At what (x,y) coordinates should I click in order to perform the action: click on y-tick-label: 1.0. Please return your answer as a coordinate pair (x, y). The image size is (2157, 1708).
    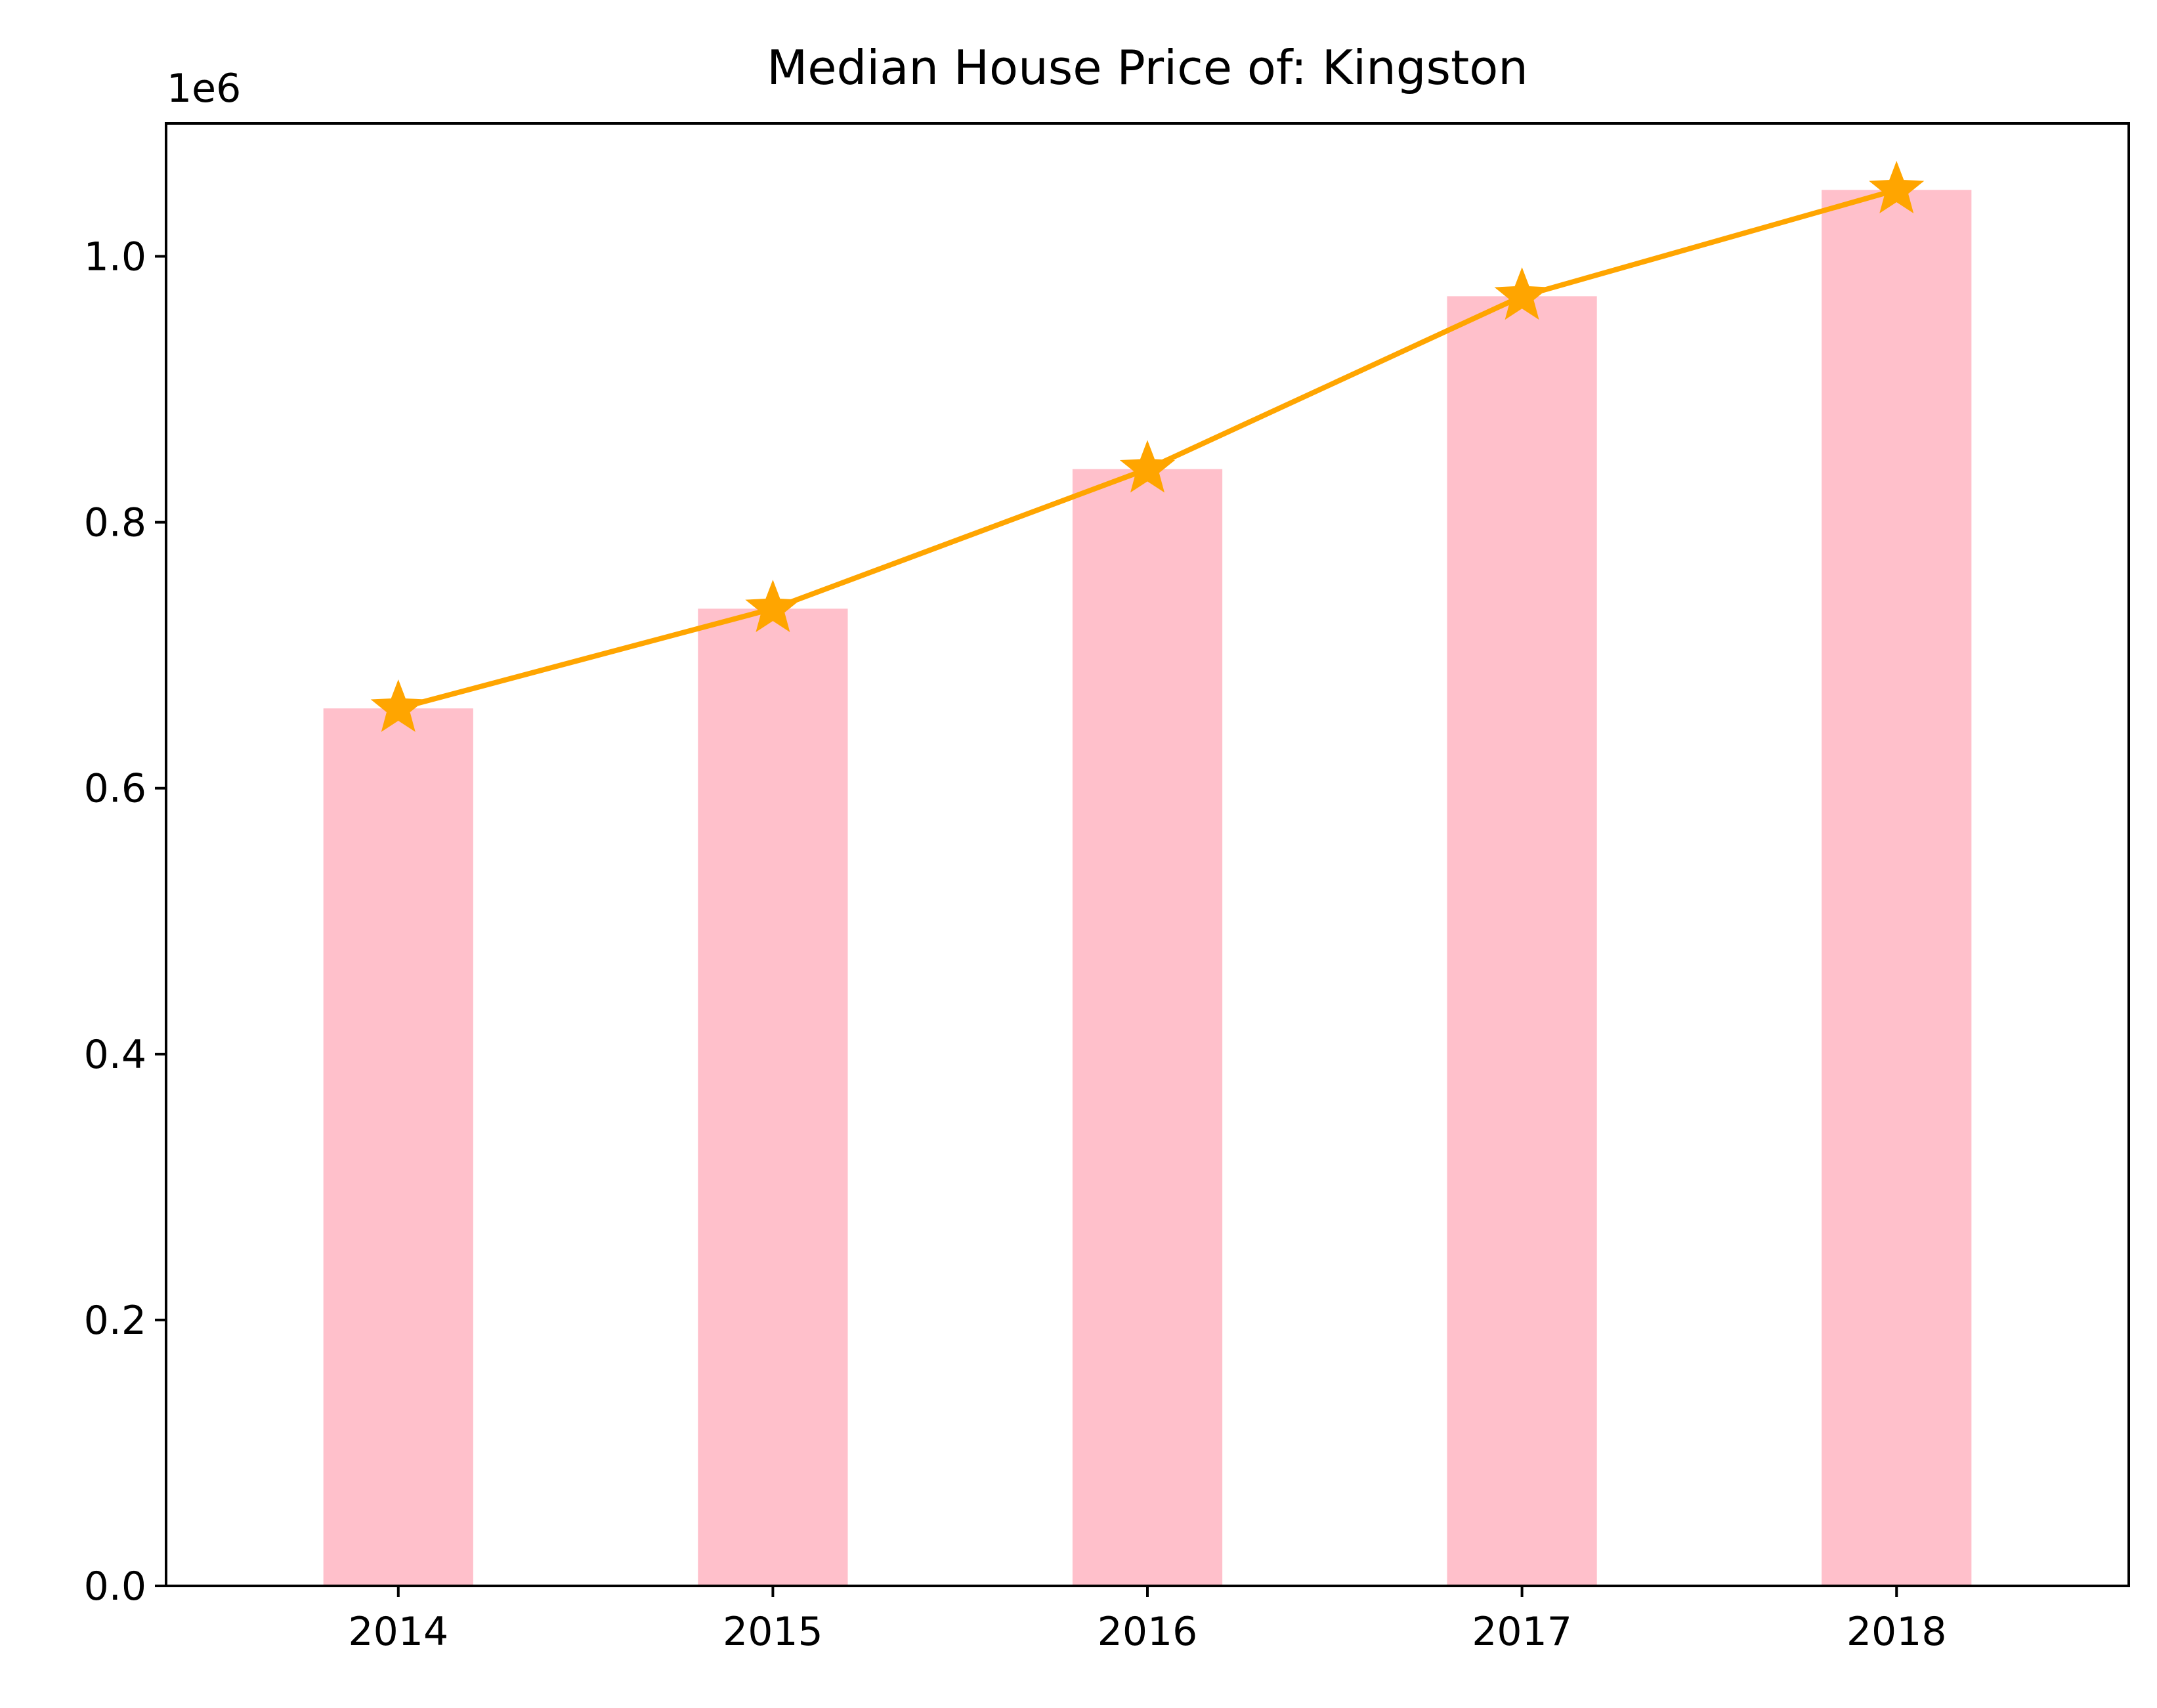
    Looking at the image, I should click on (115, 257).